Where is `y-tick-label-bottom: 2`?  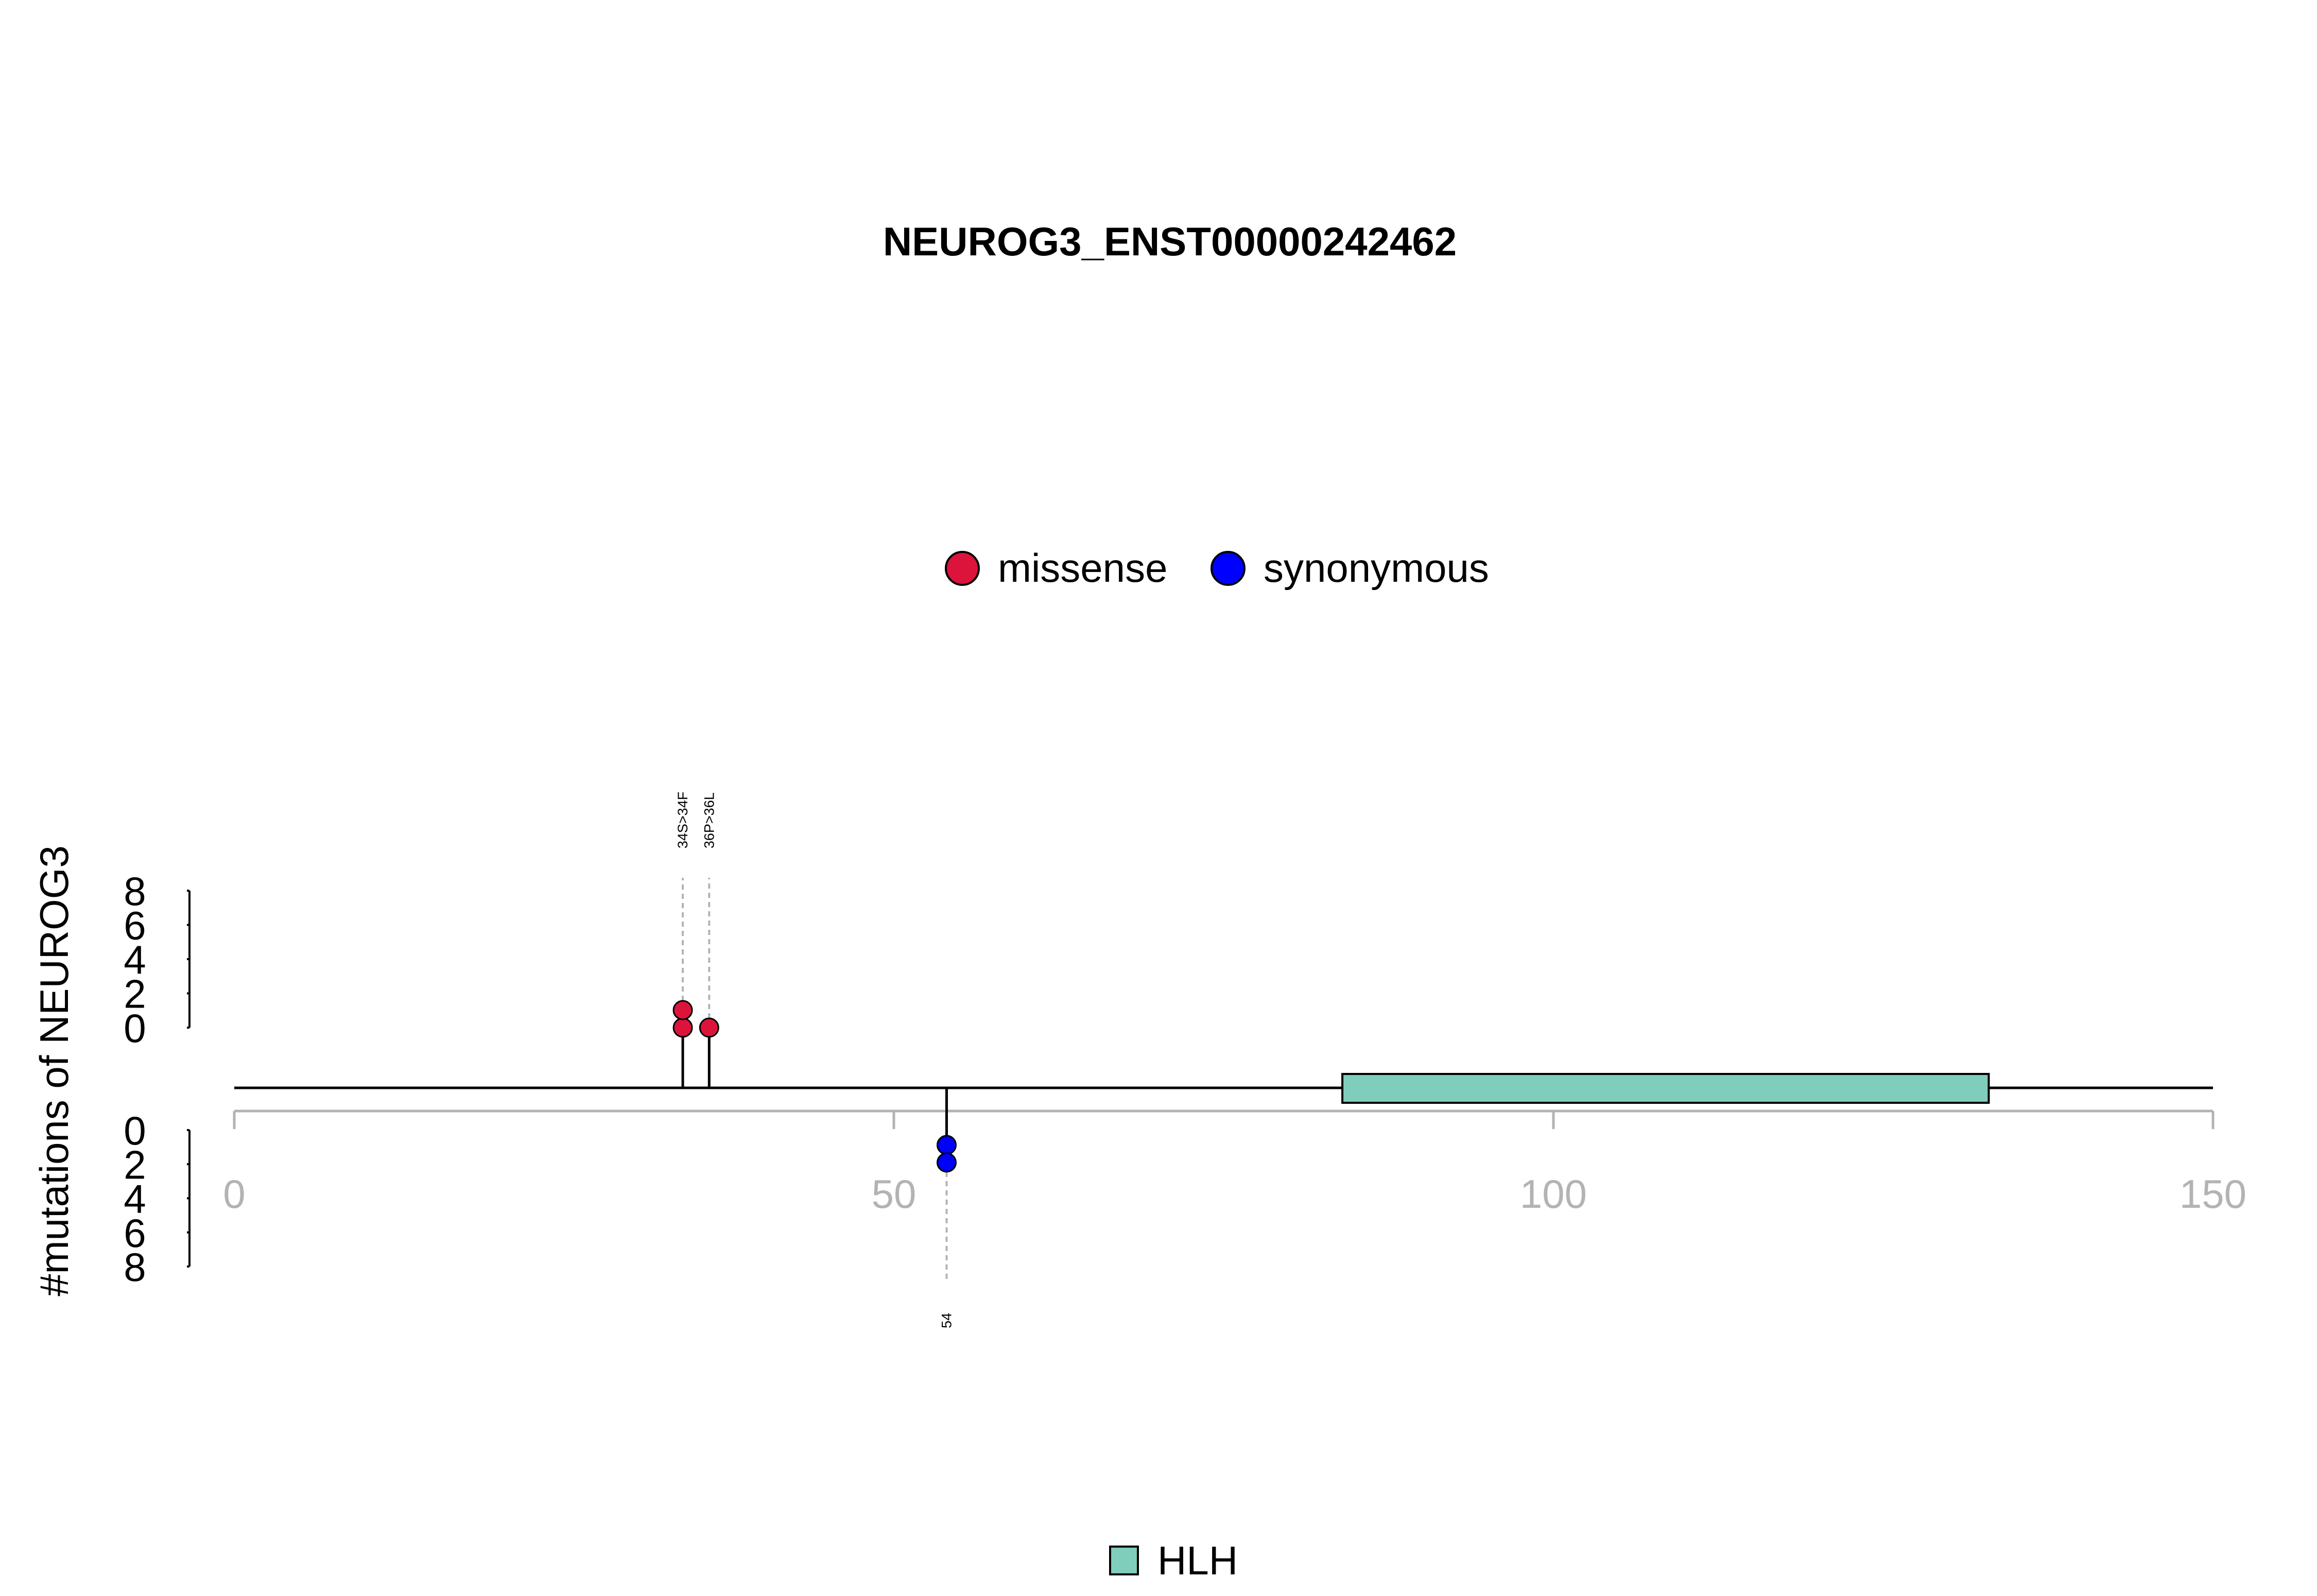 y-tick-label-bottom: 2 is located at coordinates (135, 1165).